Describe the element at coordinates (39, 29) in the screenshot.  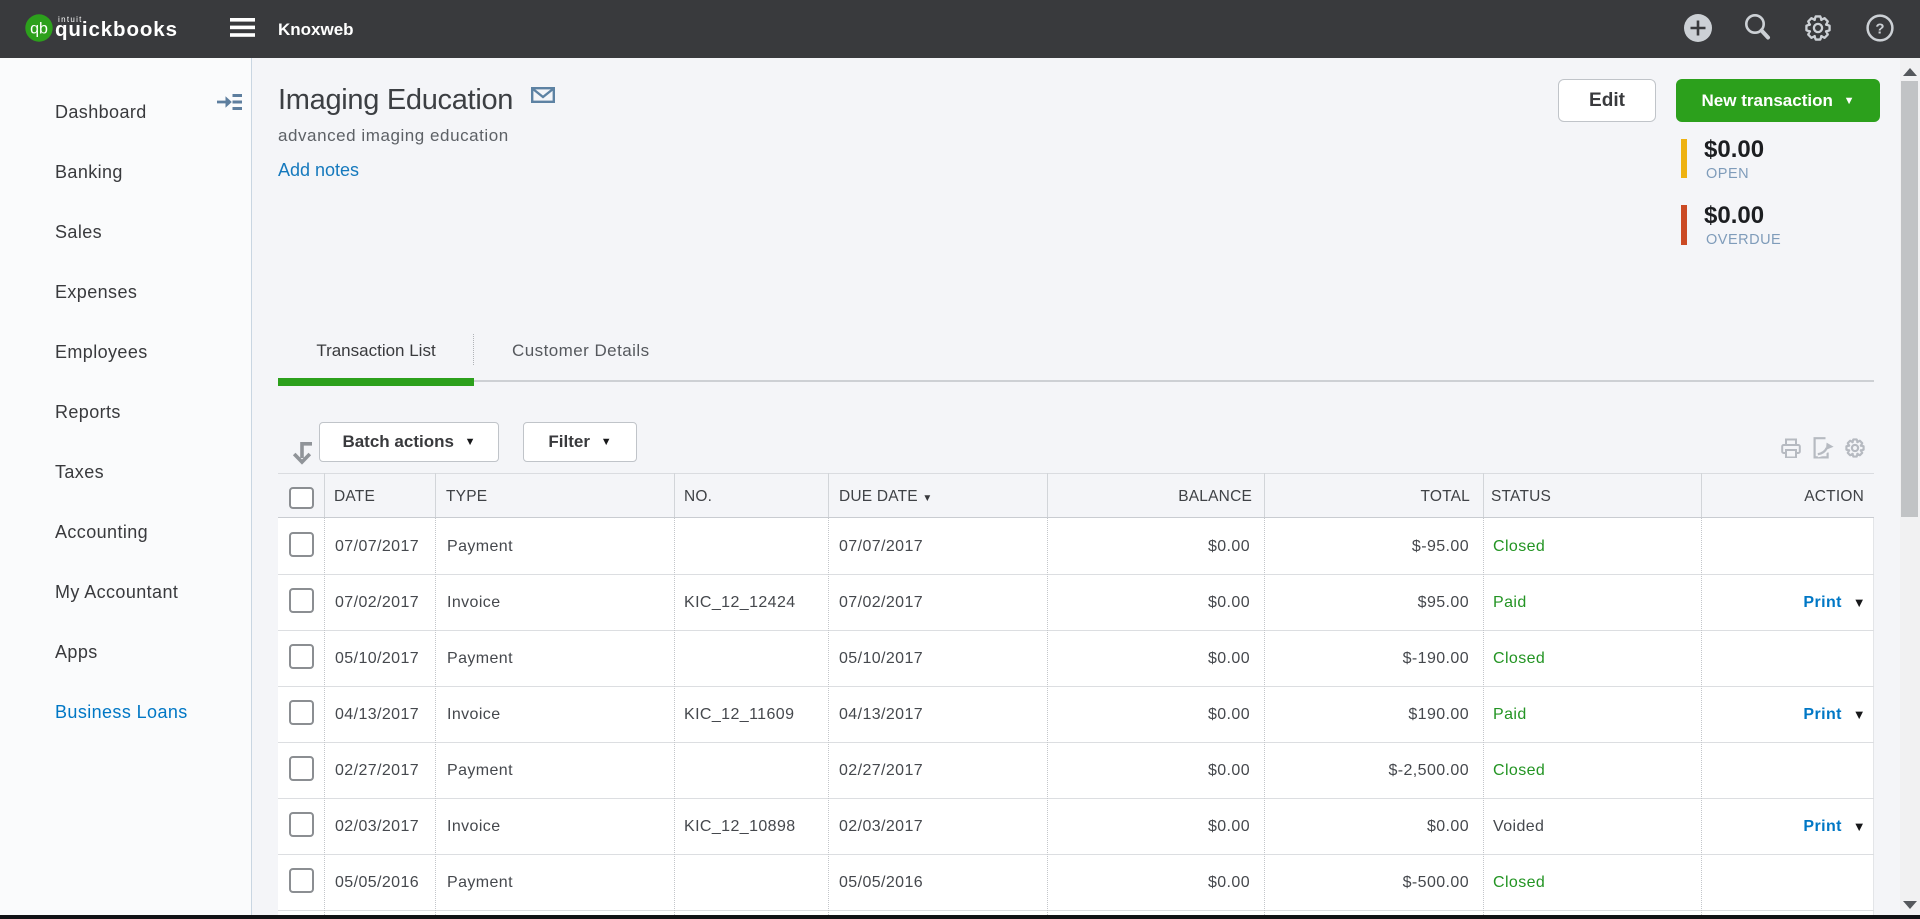
I see `svg-text: qb` at that location.